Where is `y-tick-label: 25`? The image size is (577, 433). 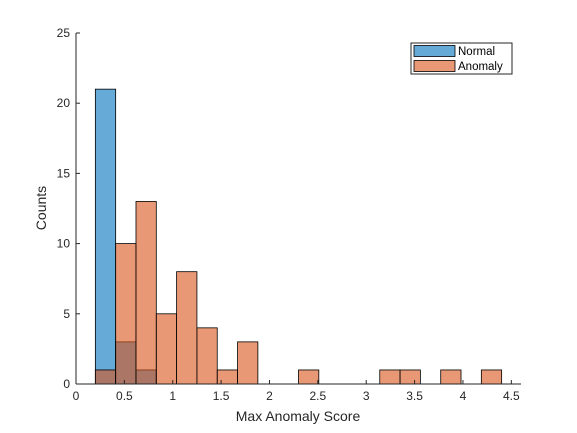 y-tick-label: 25 is located at coordinates (64, 33).